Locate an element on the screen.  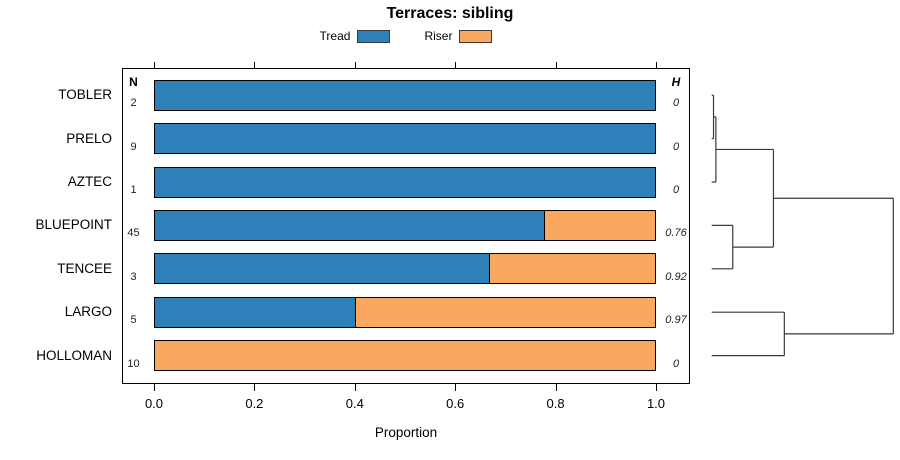
category-label: PRELO is located at coordinates (89, 138).